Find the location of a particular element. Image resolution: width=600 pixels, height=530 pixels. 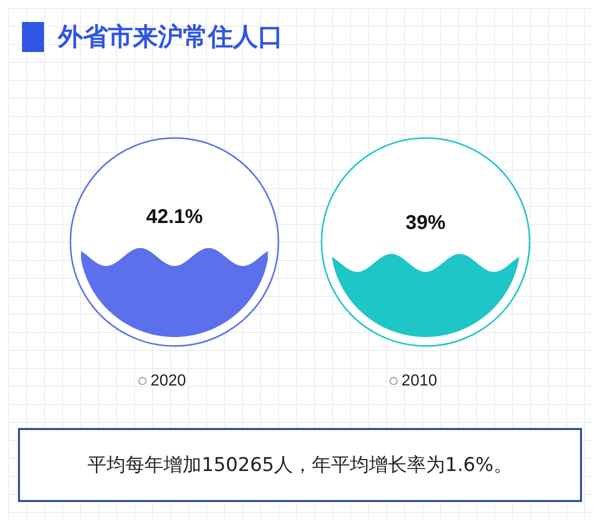

data-label: 39% is located at coordinates (426, 223).